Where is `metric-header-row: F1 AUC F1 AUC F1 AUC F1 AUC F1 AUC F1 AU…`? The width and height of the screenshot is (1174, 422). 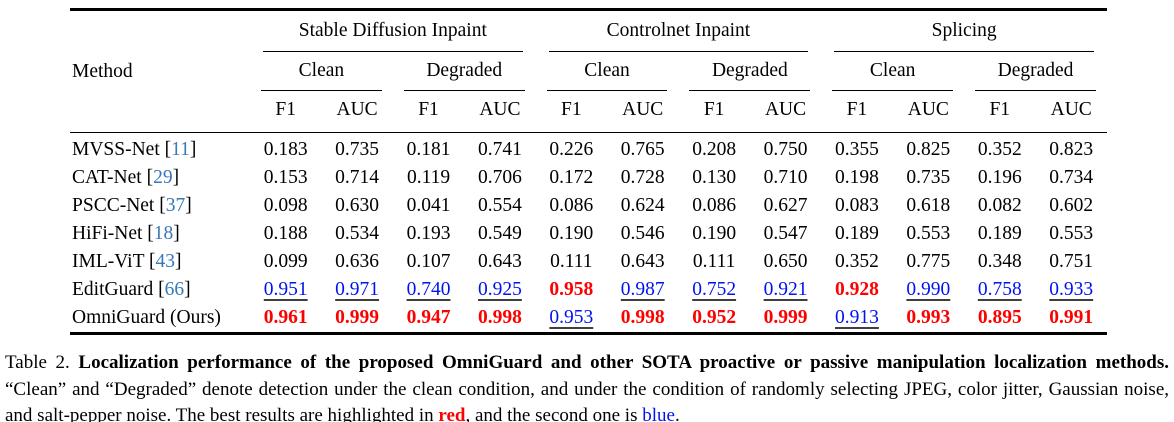 metric-header-row: F1 AUC F1 AUC F1 AUC F1 AUC F1 AUC F1 AU… is located at coordinates (588, 112).